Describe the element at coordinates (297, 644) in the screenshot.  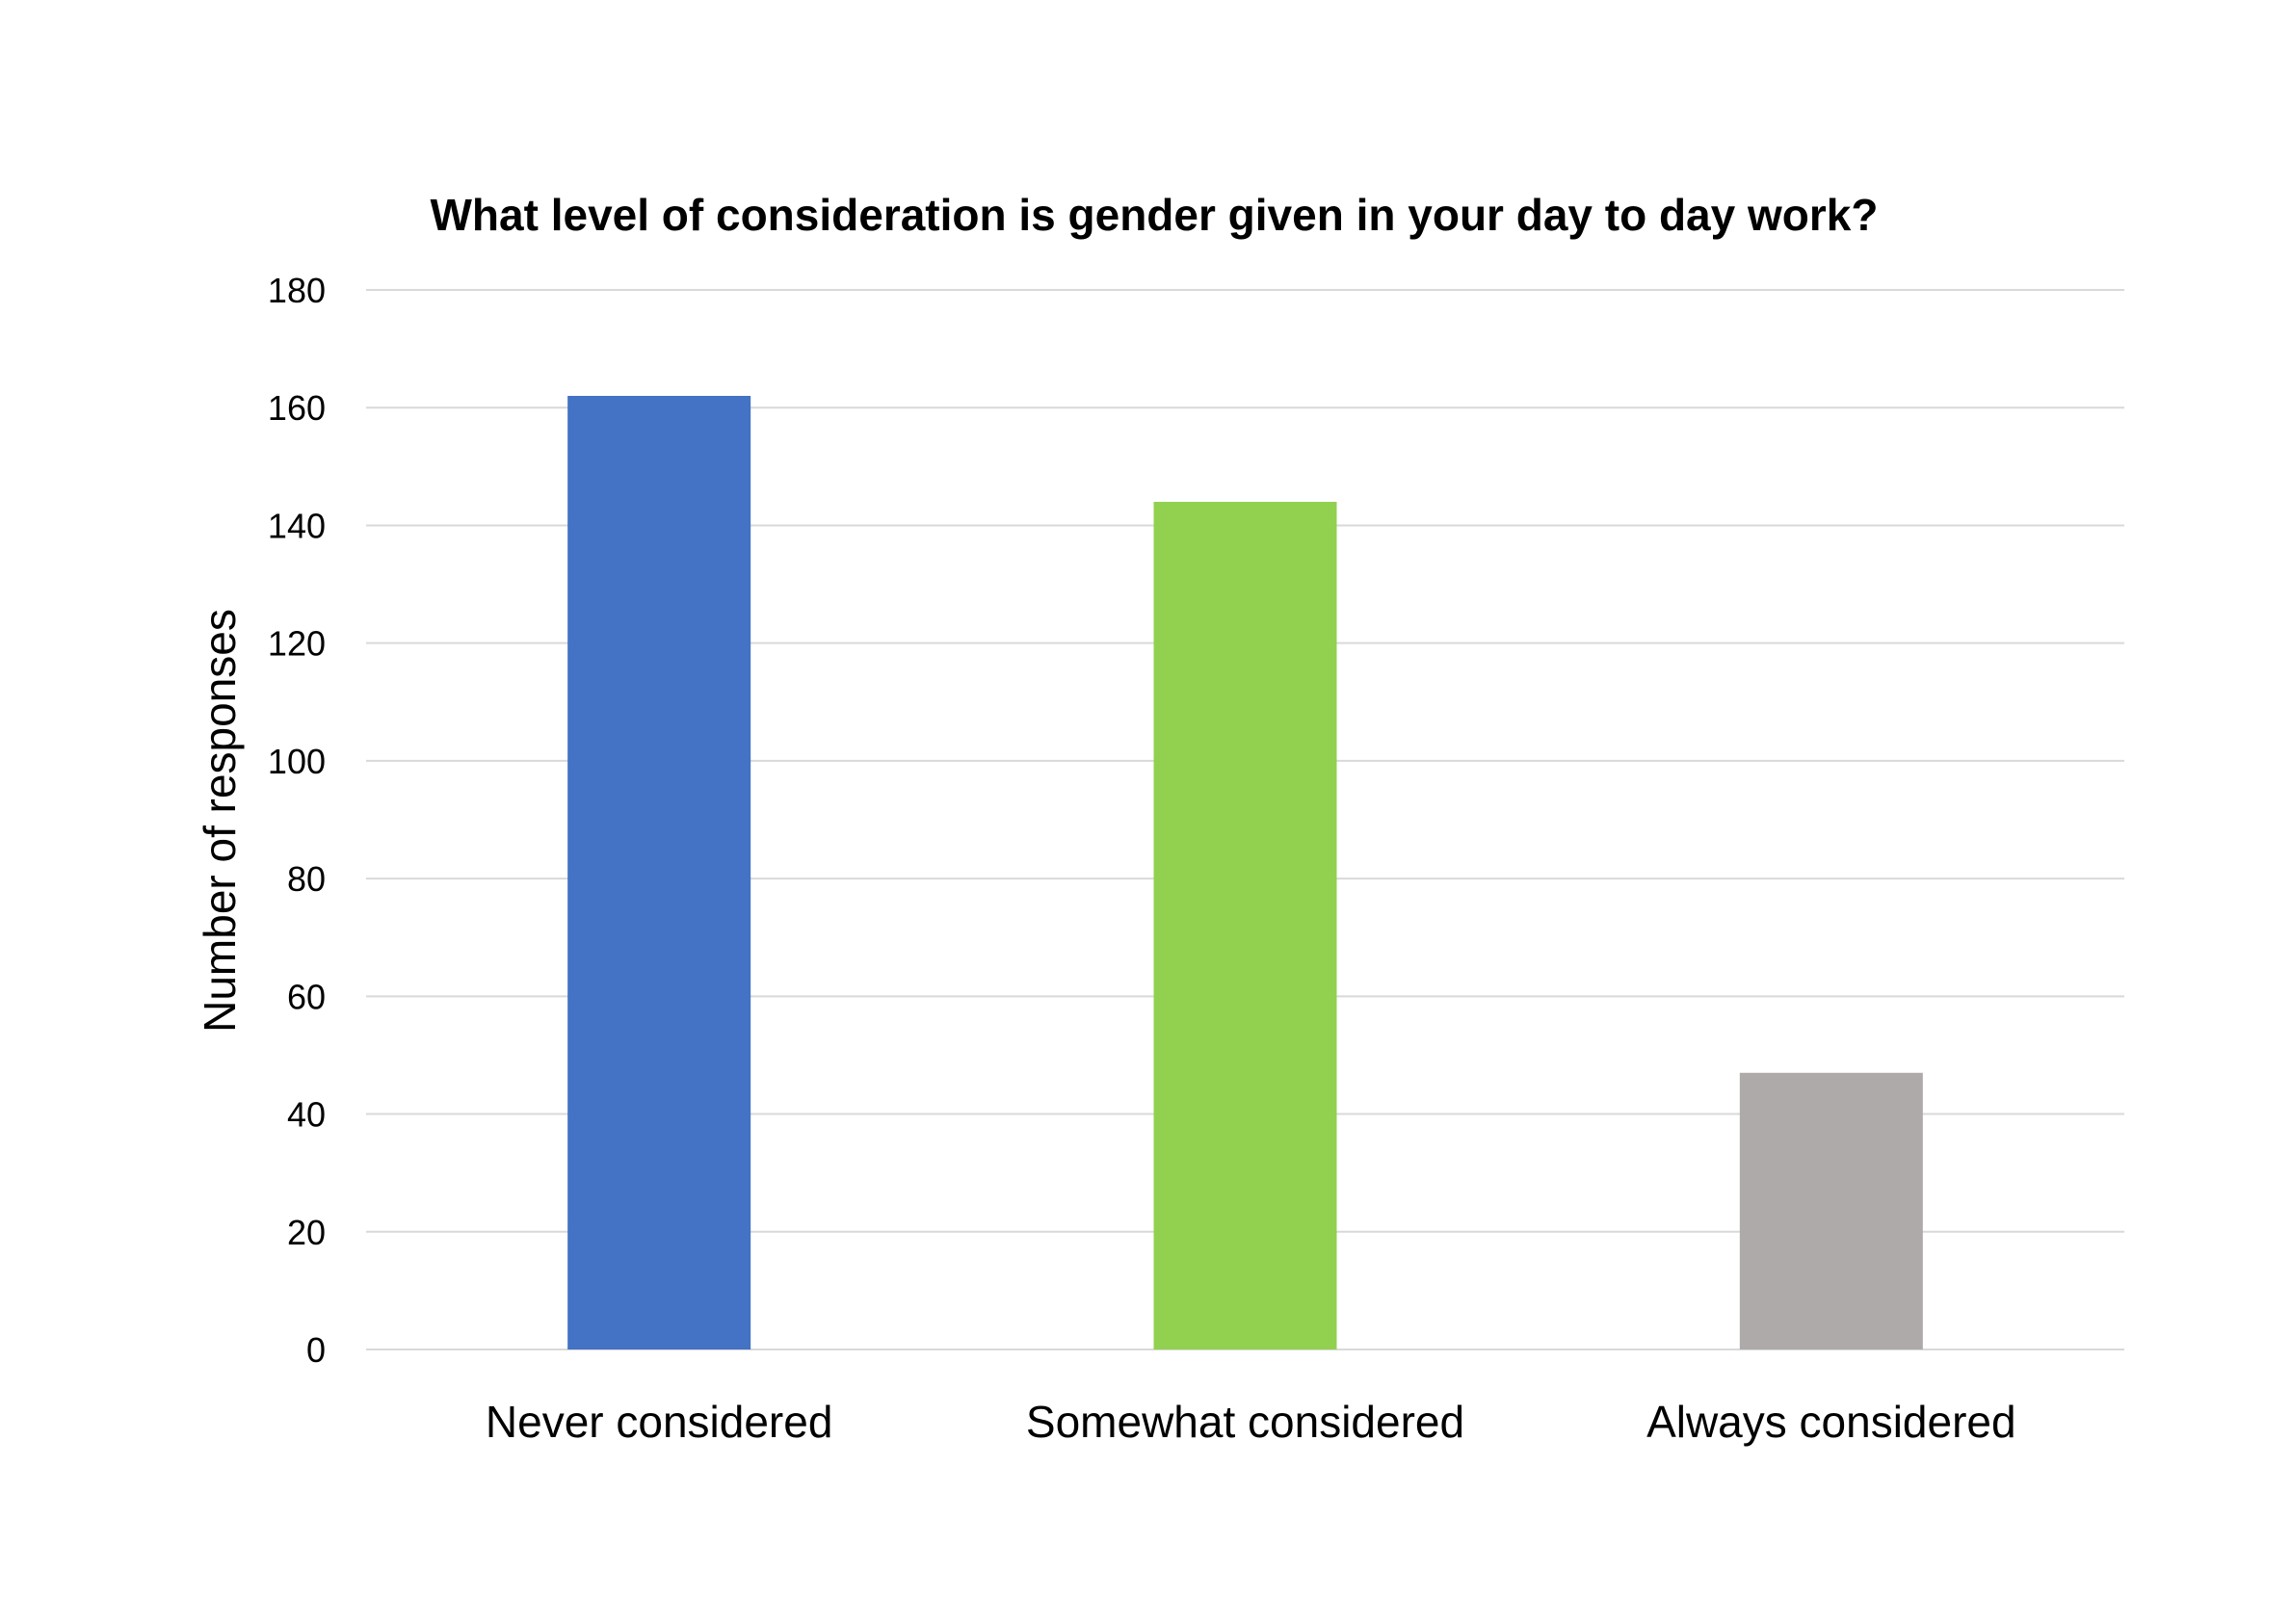
I see `y-tick-label: 120` at that location.